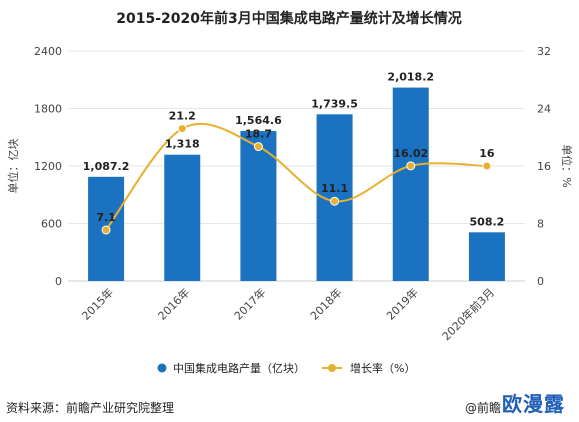 Image resolution: width=579 pixels, height=422 pixels. What do you see at coordinates (544, 51) in the screenshot?
I see `y2-tick-label: 32` at bounding box center [544, 51].